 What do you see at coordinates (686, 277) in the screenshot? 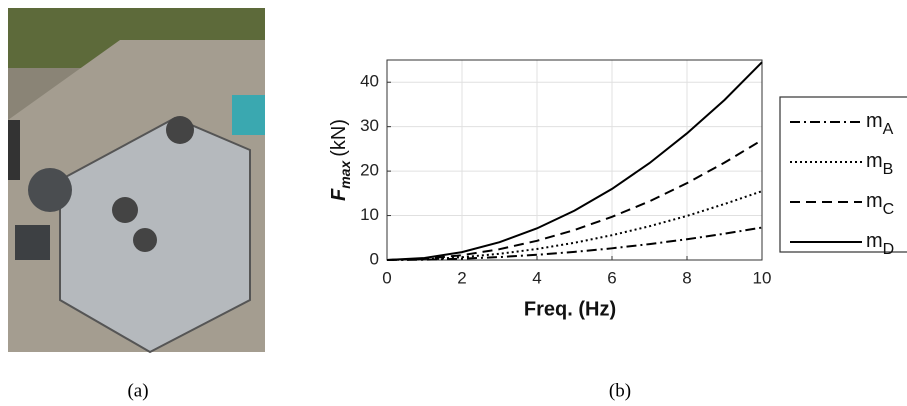
I see `x-tick-label: 8` at bounding box center [686, 277].